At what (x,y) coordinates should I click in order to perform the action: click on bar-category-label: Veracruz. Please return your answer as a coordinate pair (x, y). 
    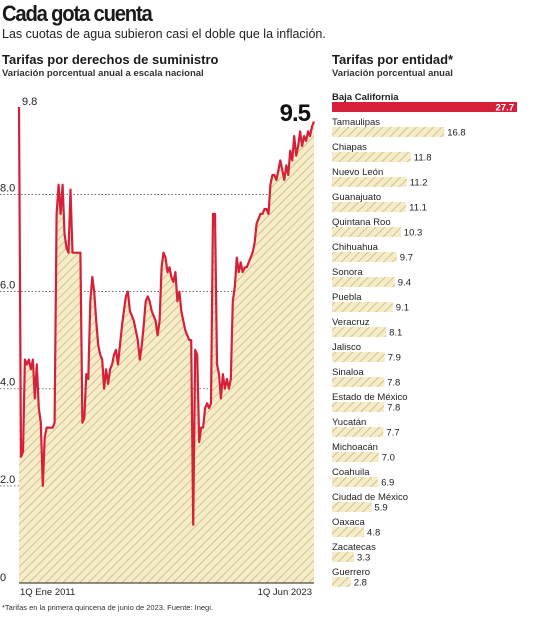
    Looking at the image, I should click on (351, 322).